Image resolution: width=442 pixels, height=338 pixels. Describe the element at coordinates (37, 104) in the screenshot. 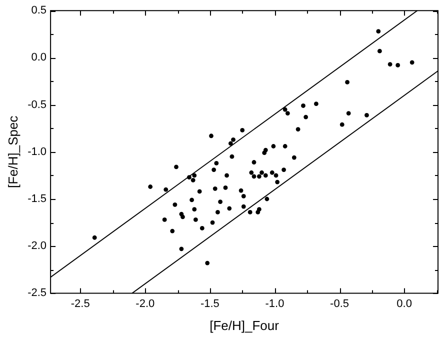

I see `y-tick-label: -0.5` at that location.